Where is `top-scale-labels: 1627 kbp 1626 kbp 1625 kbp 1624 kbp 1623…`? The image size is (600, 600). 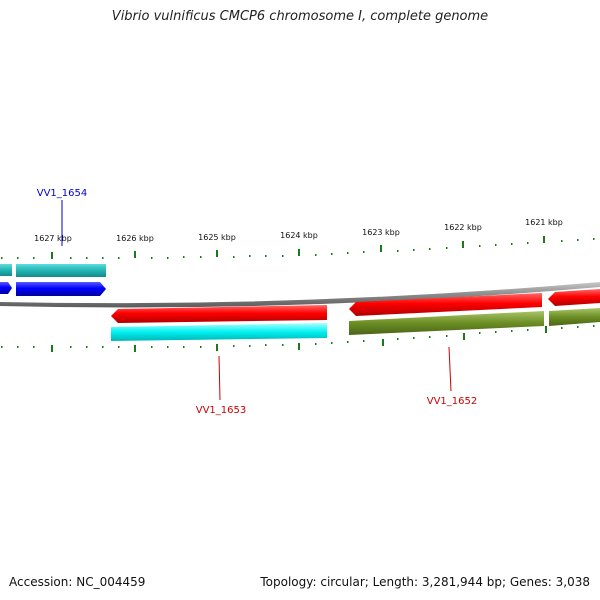 top-scale-labels: 1627 kbp 1626 kbp 1625 kbp 1624 kbp 1623… is located at coordinates (298, 230).